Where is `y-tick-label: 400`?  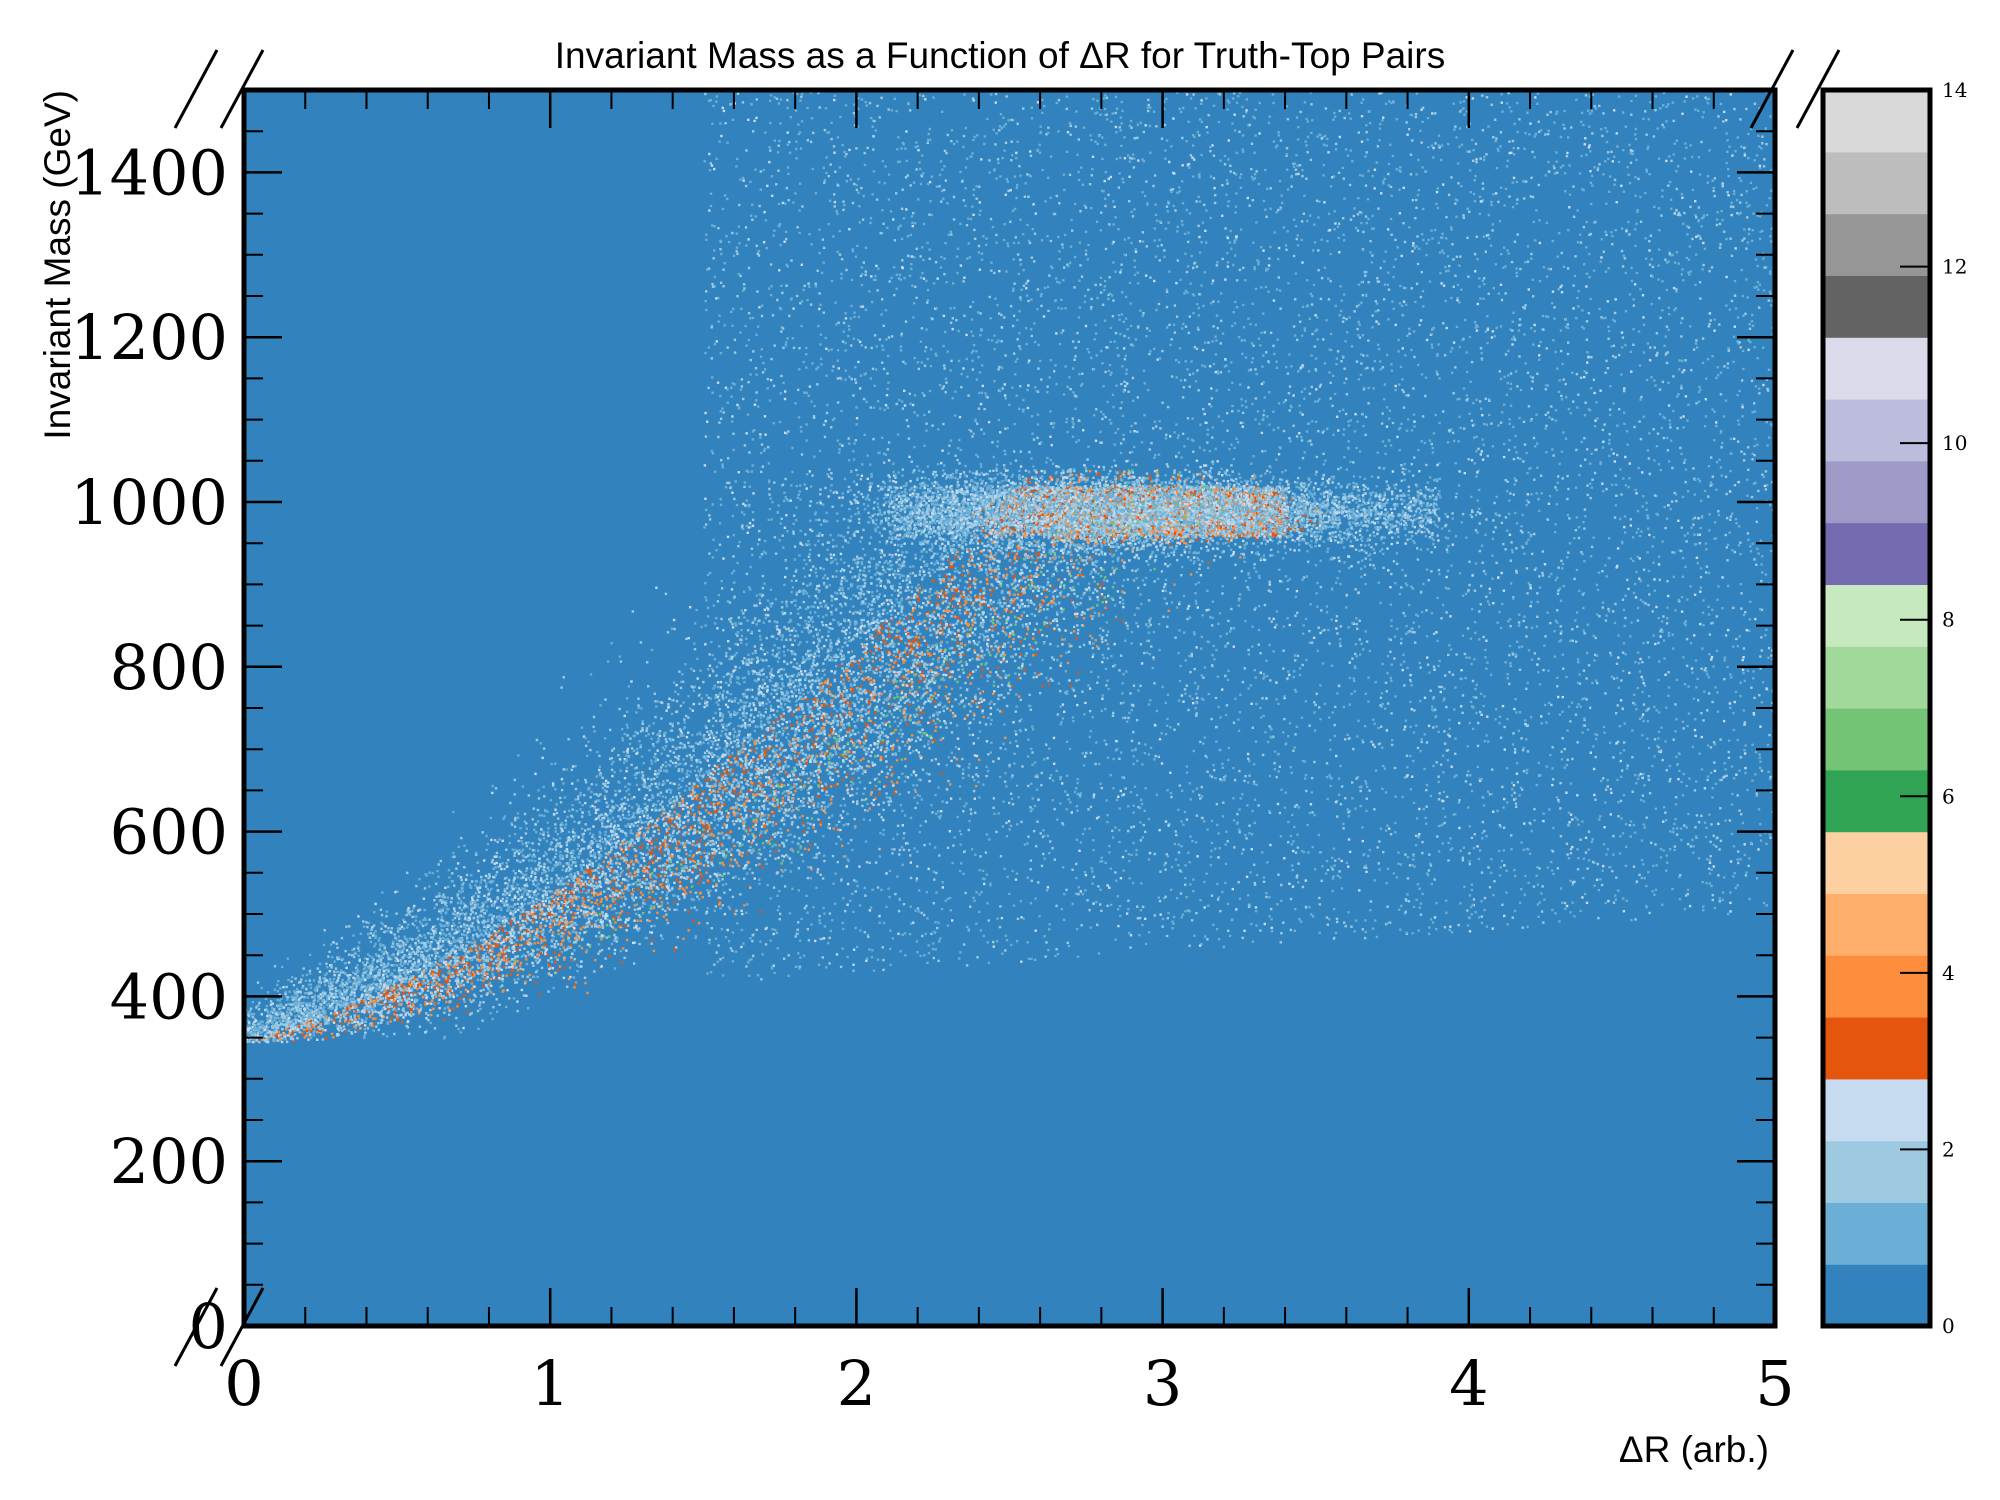 y-tick-label: 400 is located at coordinates (169, 996).